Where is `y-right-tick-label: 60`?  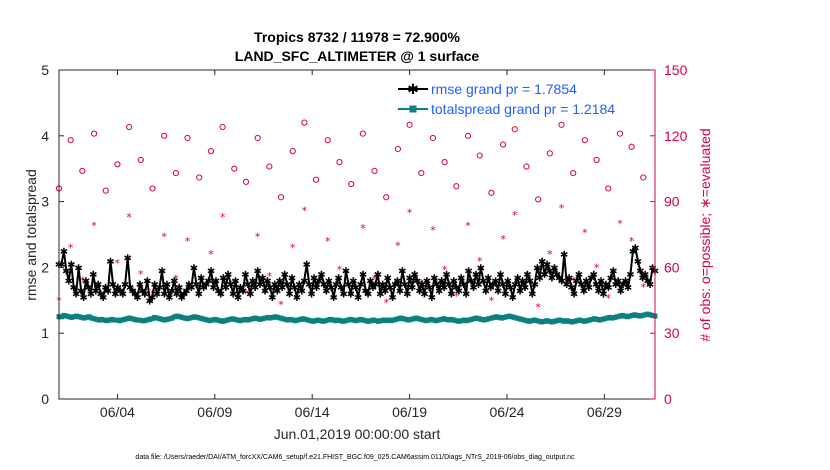
y-right-tick-label: 60 is located at coordinates (672, 267).